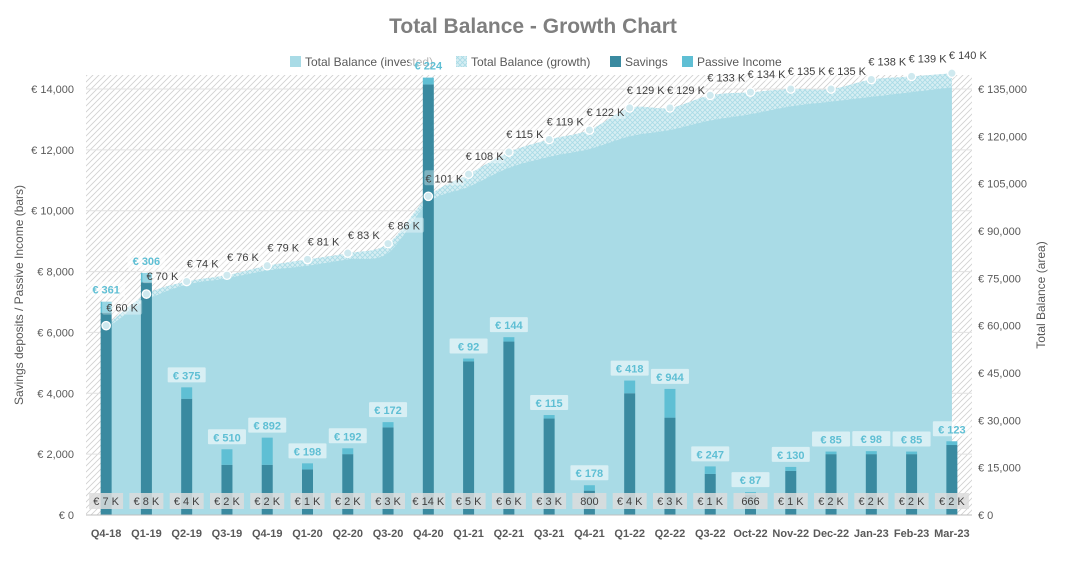 The width and height of the screenshot is (1066, 561). What do you see at coordinates (469, 502) in the screenshot?
I see `savings-label: € 5 K` at bounding box center [469, 502].